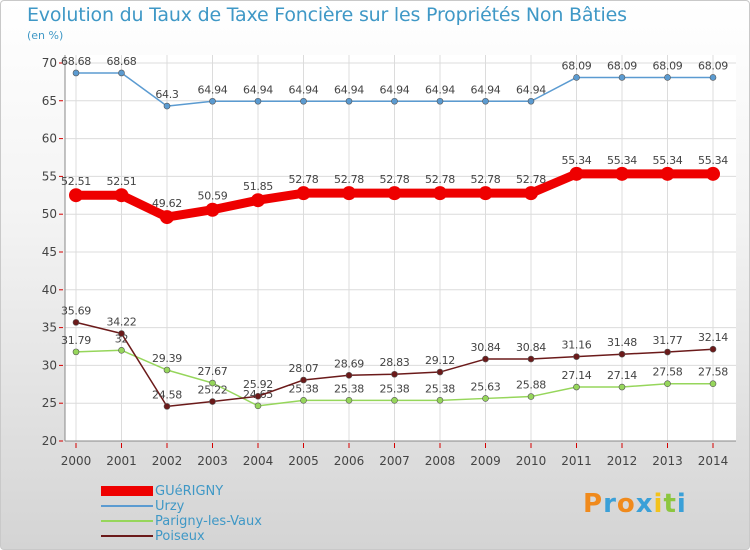  Describe the element at coordinates (349, 363) in the screenshot. I see `data-label: 28.69` at that location.